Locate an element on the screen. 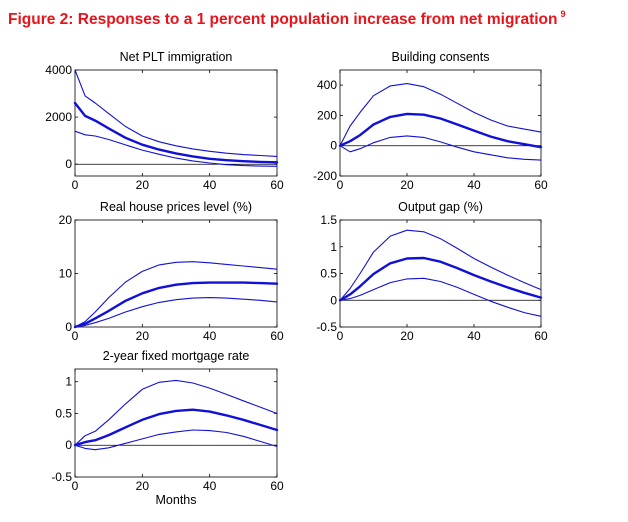  panel-title: Output gap (%) is located at coordinates (440, 207).